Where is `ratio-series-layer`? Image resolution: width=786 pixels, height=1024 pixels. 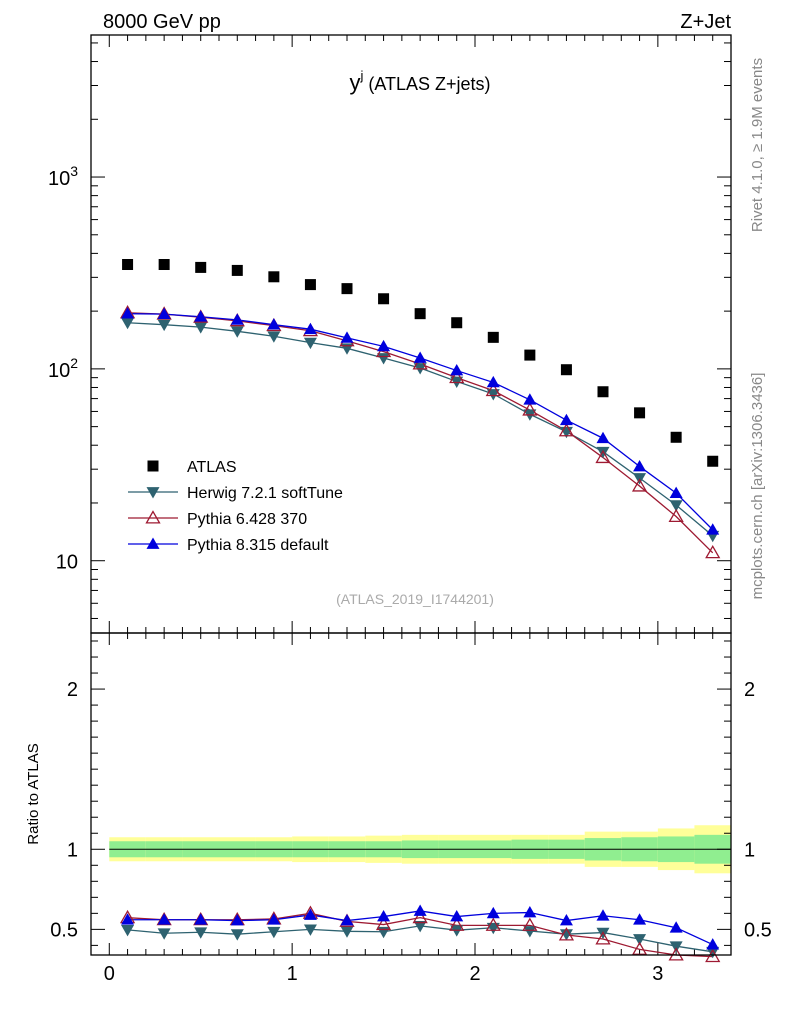
ratio-series-layer is located at coordinates (420, 933).